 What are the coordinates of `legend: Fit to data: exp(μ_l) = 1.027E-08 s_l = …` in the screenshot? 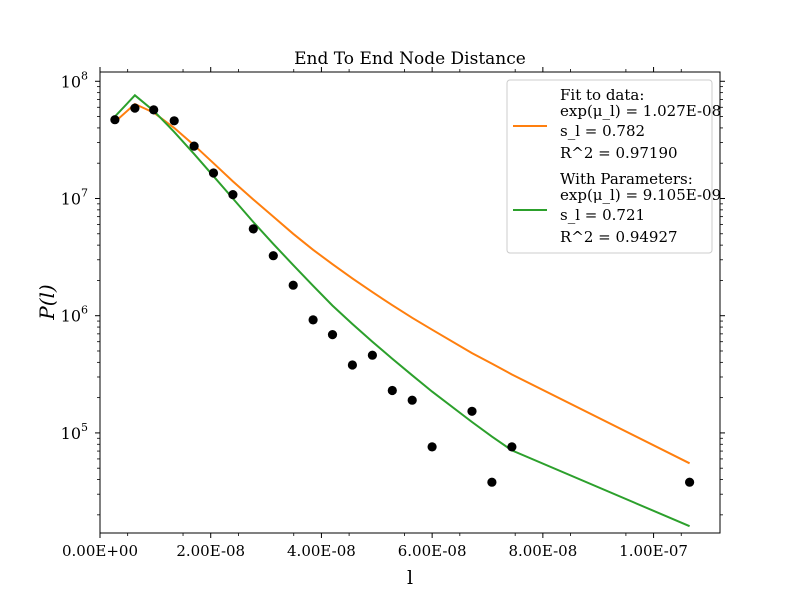 It's located at (613, 166).